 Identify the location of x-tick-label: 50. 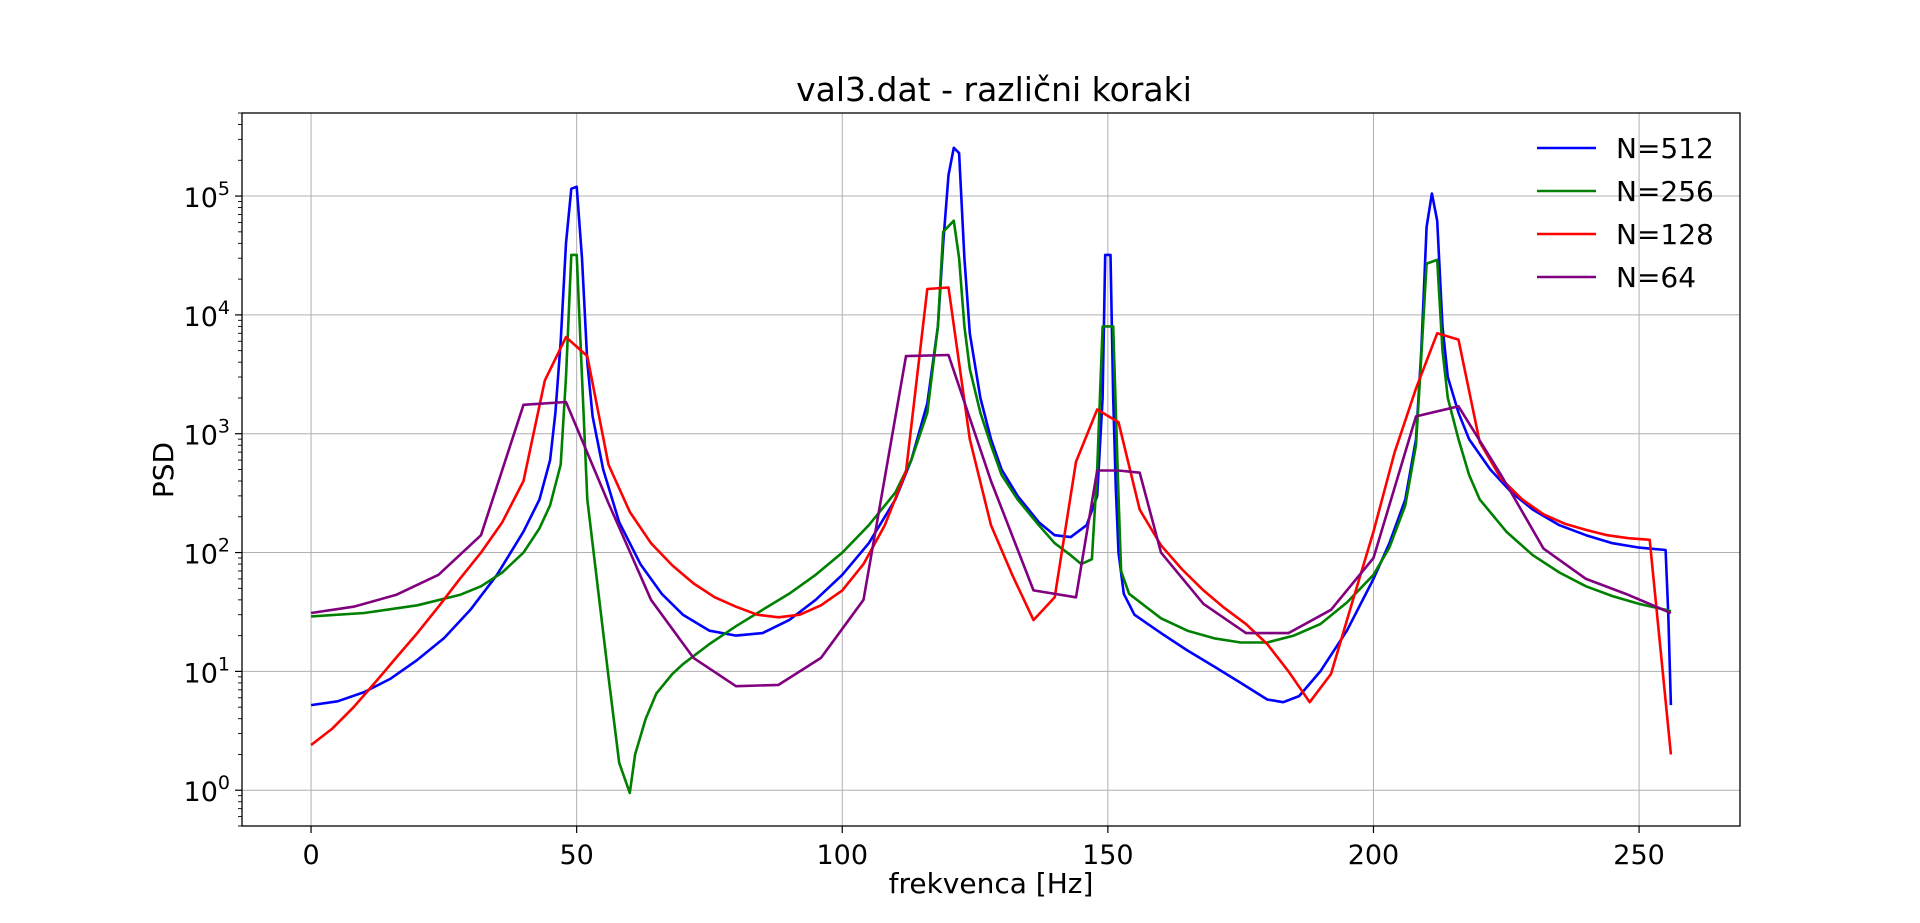
(576, 855).